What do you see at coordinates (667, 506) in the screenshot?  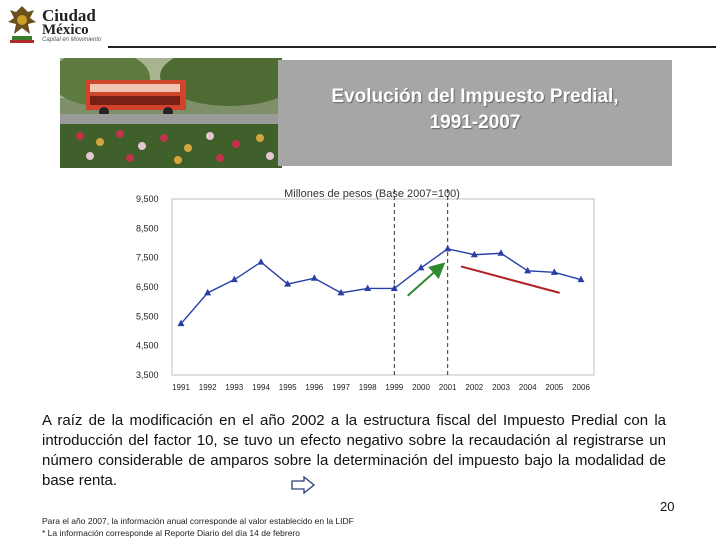 I see `page-number: 20` at bounding box center [667, 506].